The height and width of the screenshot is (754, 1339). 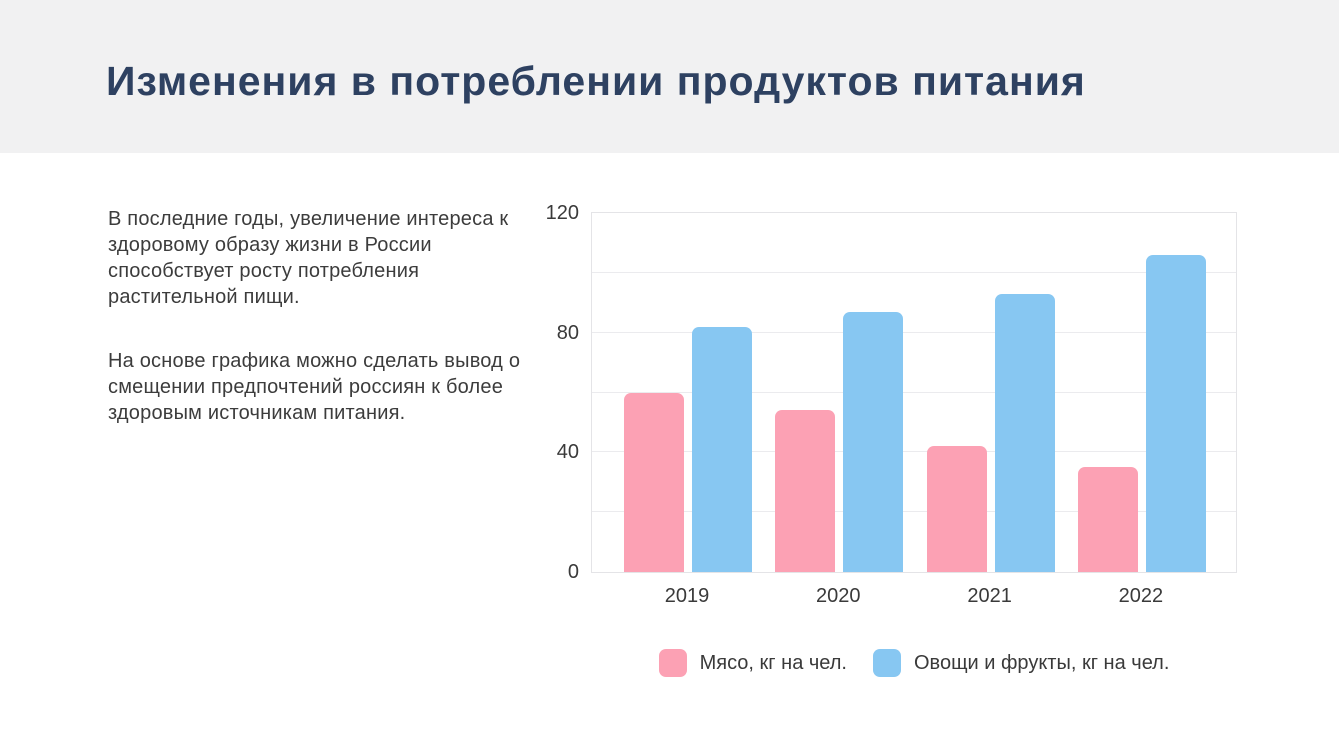 What do you see at coordinates (773, 663) in the screenshot?
I see `legend-label-meat: Мясо, кг на чел.` at bounding box center [773, 663].